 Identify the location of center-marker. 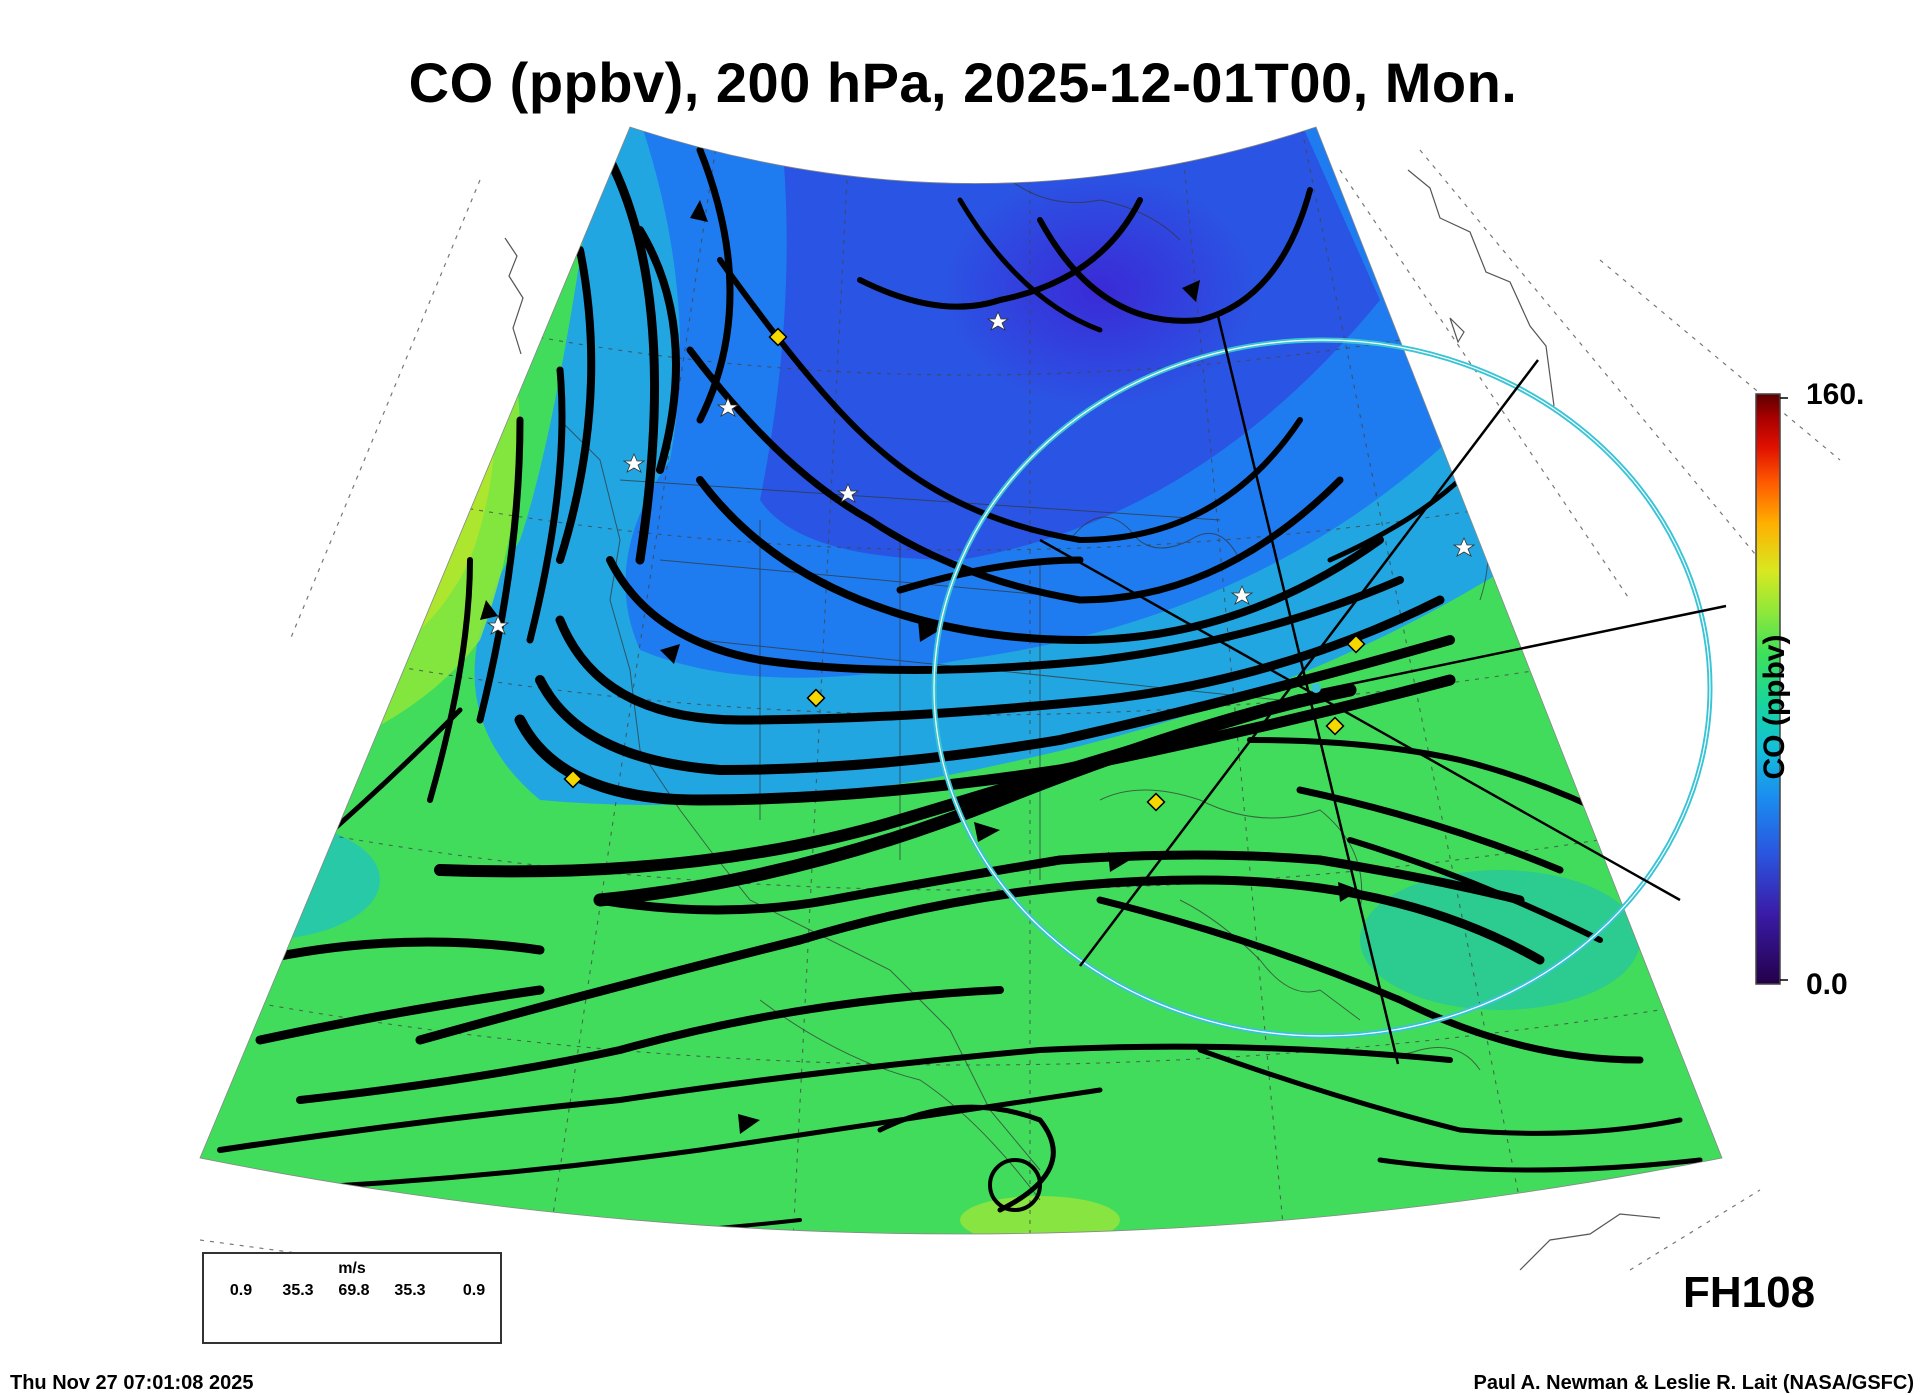
(1316, 688).